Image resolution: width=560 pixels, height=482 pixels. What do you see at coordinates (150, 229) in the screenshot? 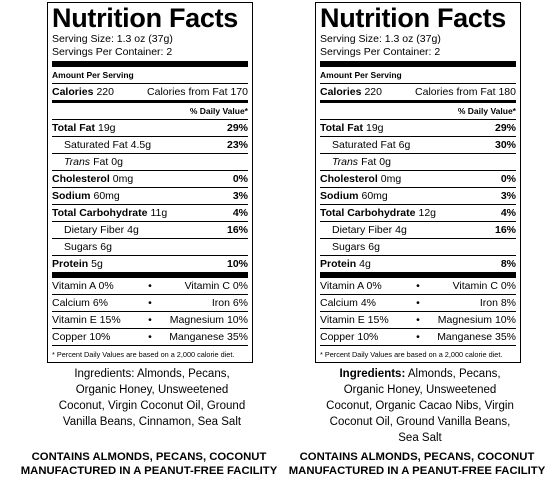
I see `nutrient-row: Dietary Fiber 4g 16%` at bounding box center [150, 229].